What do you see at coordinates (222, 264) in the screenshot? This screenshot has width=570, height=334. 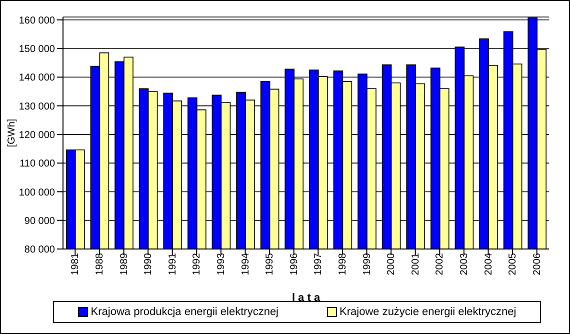 I see `x-tick-label: 1993` at bounding box center [222, 264].